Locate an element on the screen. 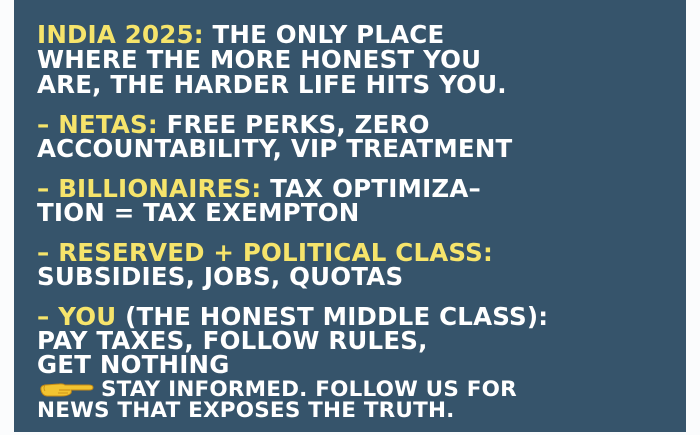 The image size is (700, 435). headline-line-1: INDIA 2025: THE ONLY PLACE is located at coordinates (241, 34).